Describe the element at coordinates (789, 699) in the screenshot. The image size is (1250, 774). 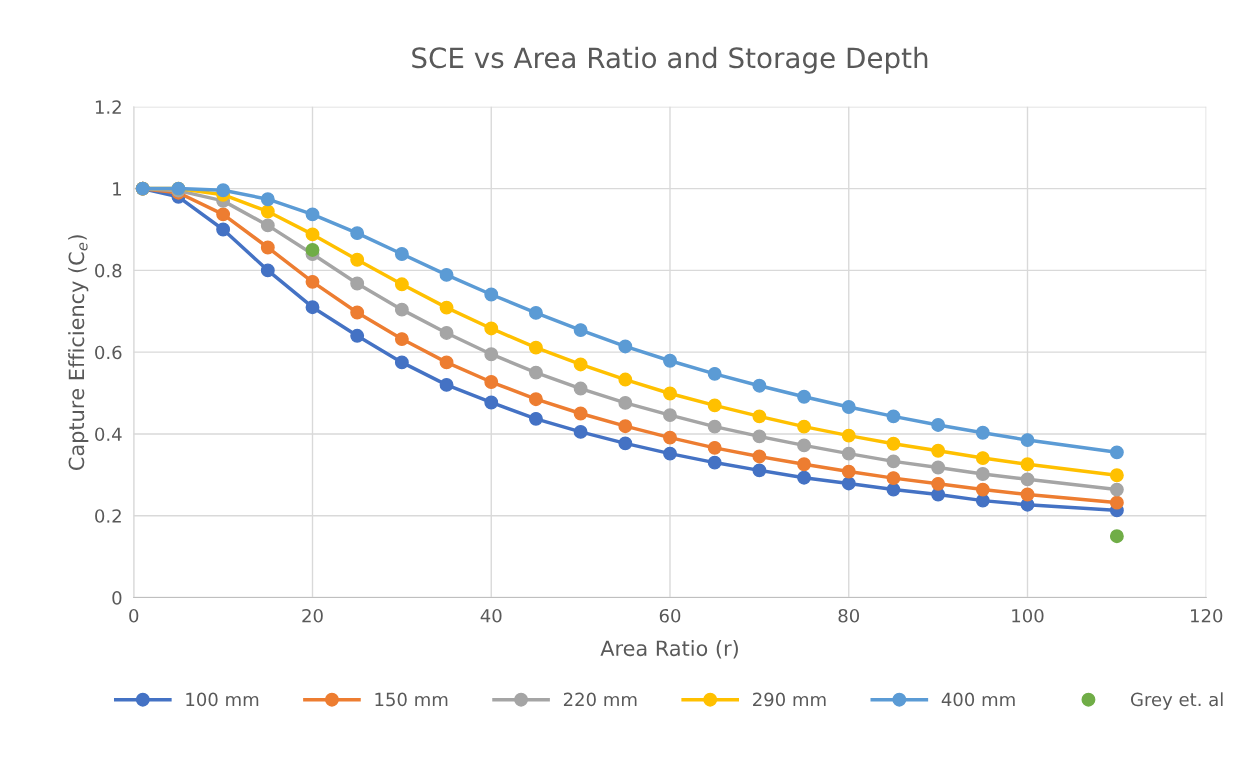
I see `legend-label: 290 mm` at that location.